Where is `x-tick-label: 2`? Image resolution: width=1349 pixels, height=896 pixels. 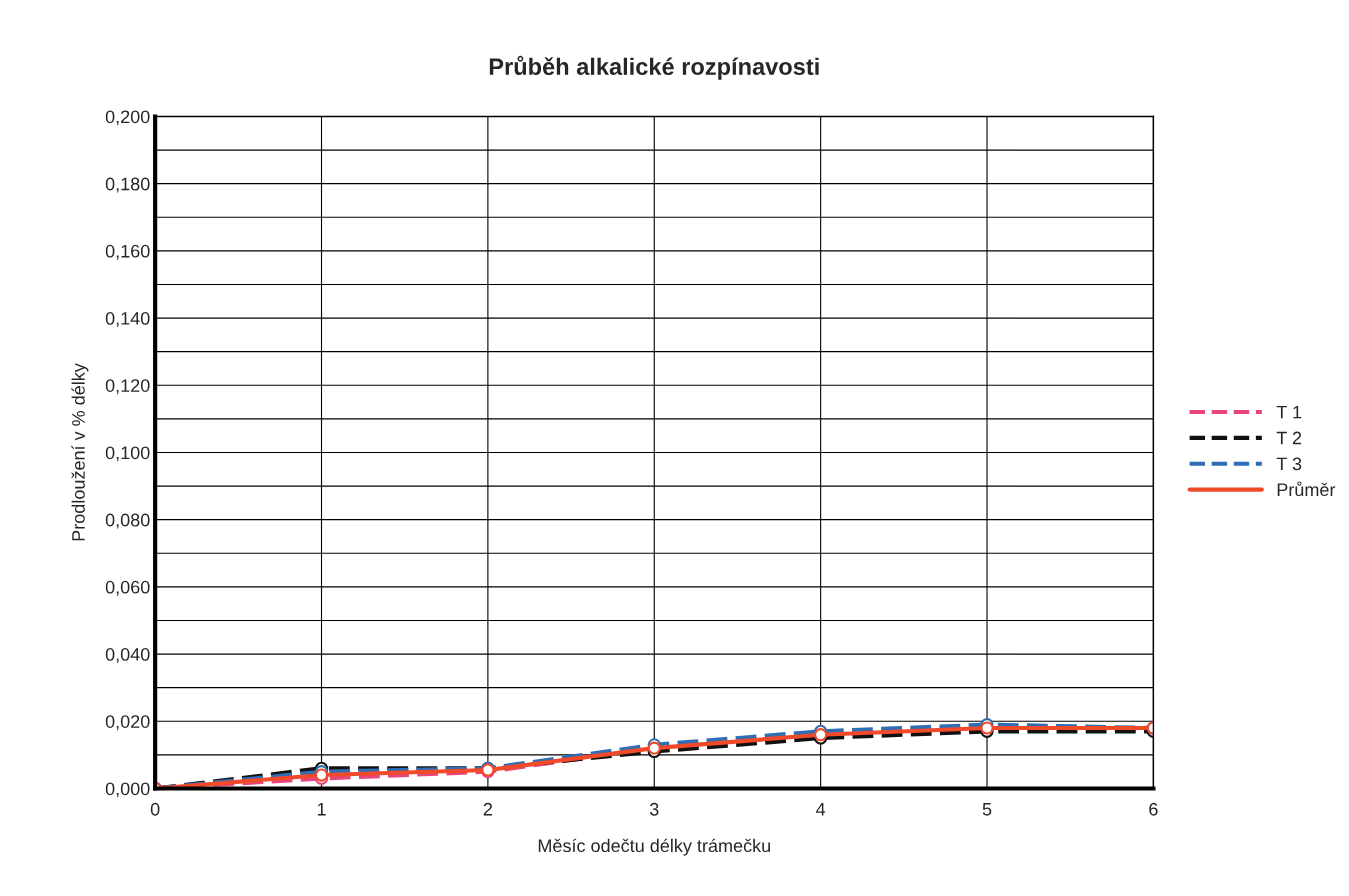 x-tick-label: 2 is located at coordinates (487, 809).